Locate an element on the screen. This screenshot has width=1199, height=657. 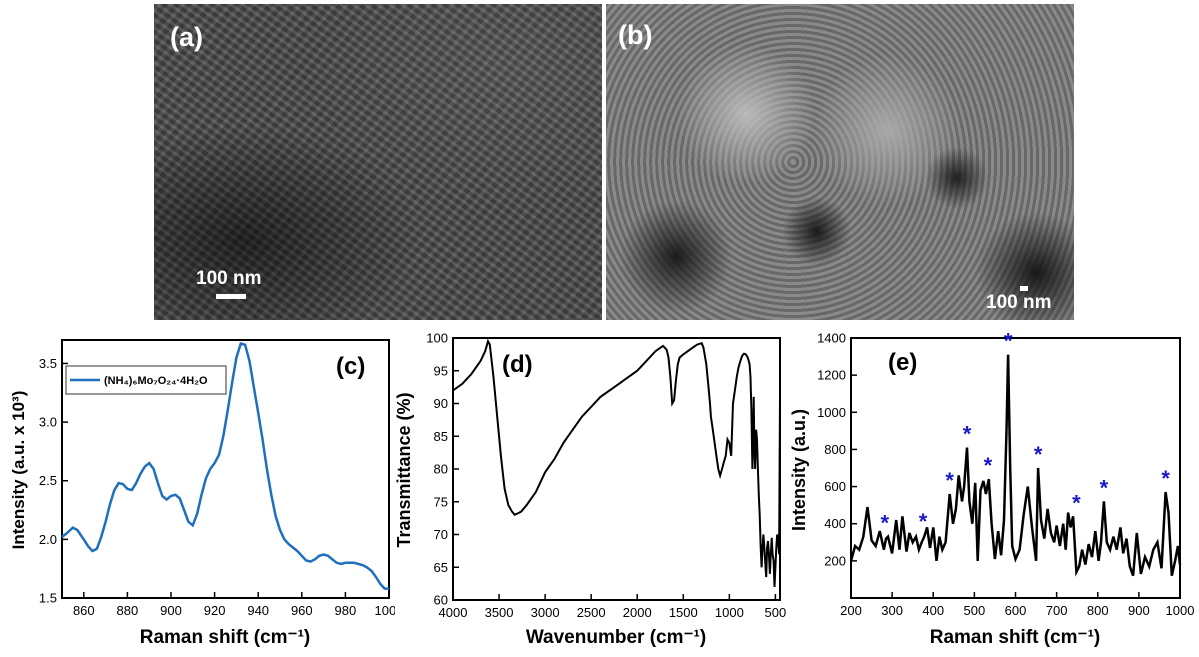
scale-bar-a is located at coordinates (231, 296).